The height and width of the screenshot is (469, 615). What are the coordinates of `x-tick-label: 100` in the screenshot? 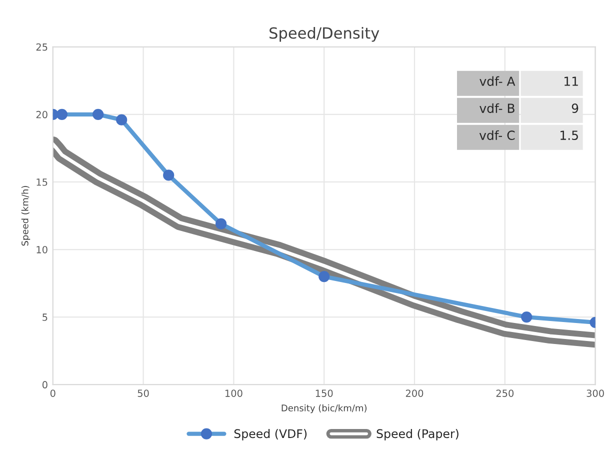 It's located at (233, 393).